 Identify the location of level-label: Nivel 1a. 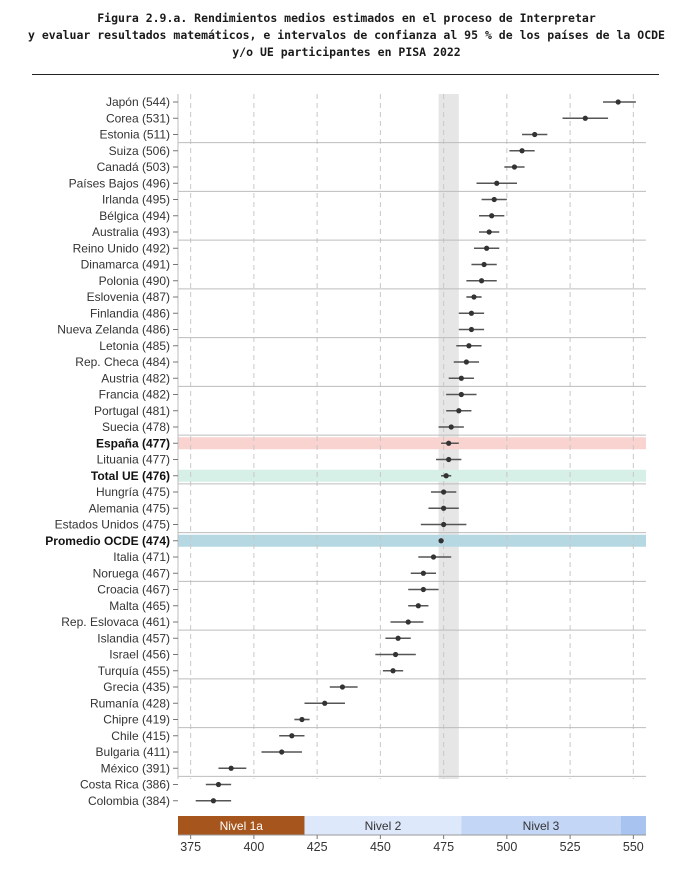
(242, 826).